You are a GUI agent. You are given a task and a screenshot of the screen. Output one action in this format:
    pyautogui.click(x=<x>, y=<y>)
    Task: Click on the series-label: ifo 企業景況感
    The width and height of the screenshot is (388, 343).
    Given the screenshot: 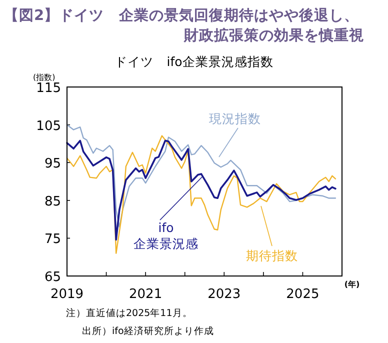 What is the action you would take?
    pyautogui.click(x=166, y=235)
    